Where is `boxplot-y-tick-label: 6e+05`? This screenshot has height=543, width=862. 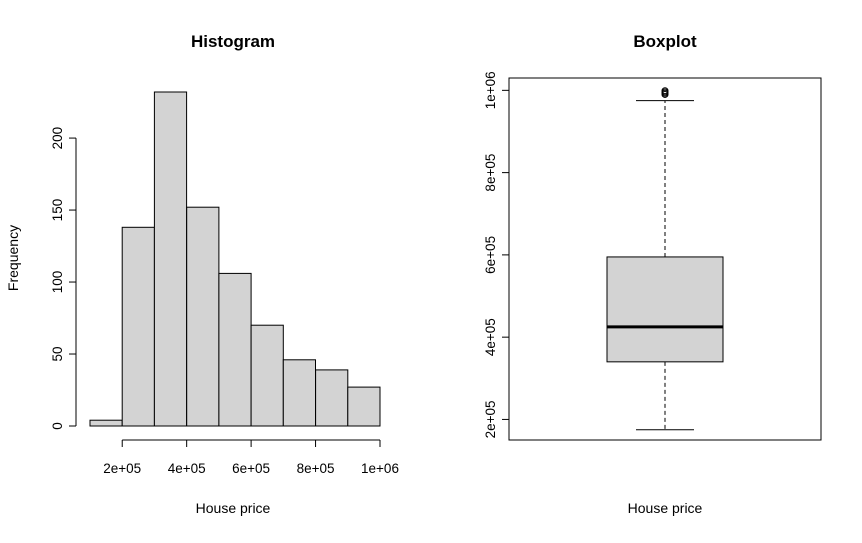
boxplot-y-tick-label: 6e+05 is located at coordinates (490, 255).